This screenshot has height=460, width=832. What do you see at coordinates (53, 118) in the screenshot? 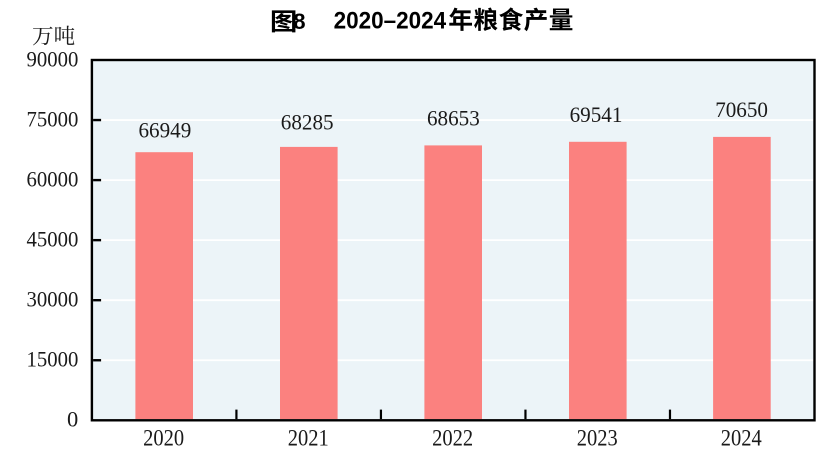
I see `svg-text: 75000` at bounding box center [53, 118].